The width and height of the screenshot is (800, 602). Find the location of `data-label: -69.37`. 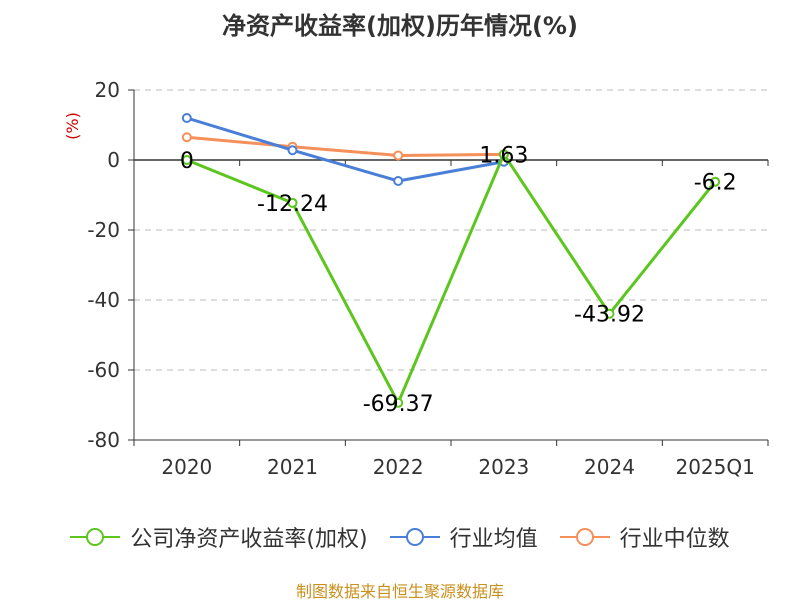

data-label: -69.37 is located at coordinates (398, 404).